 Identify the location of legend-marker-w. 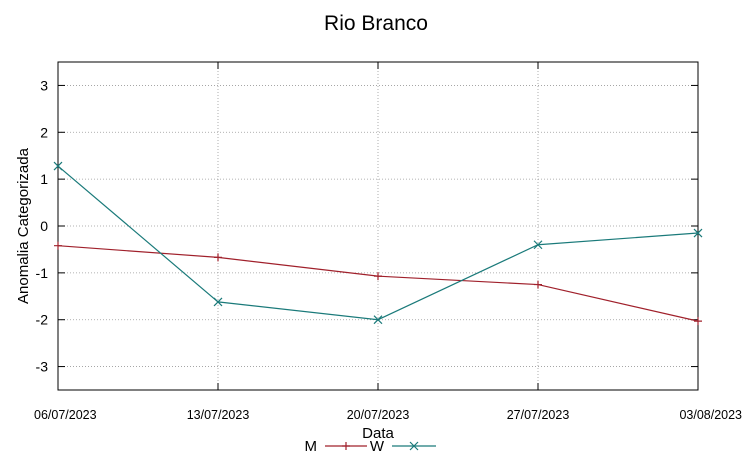
(414, 446).